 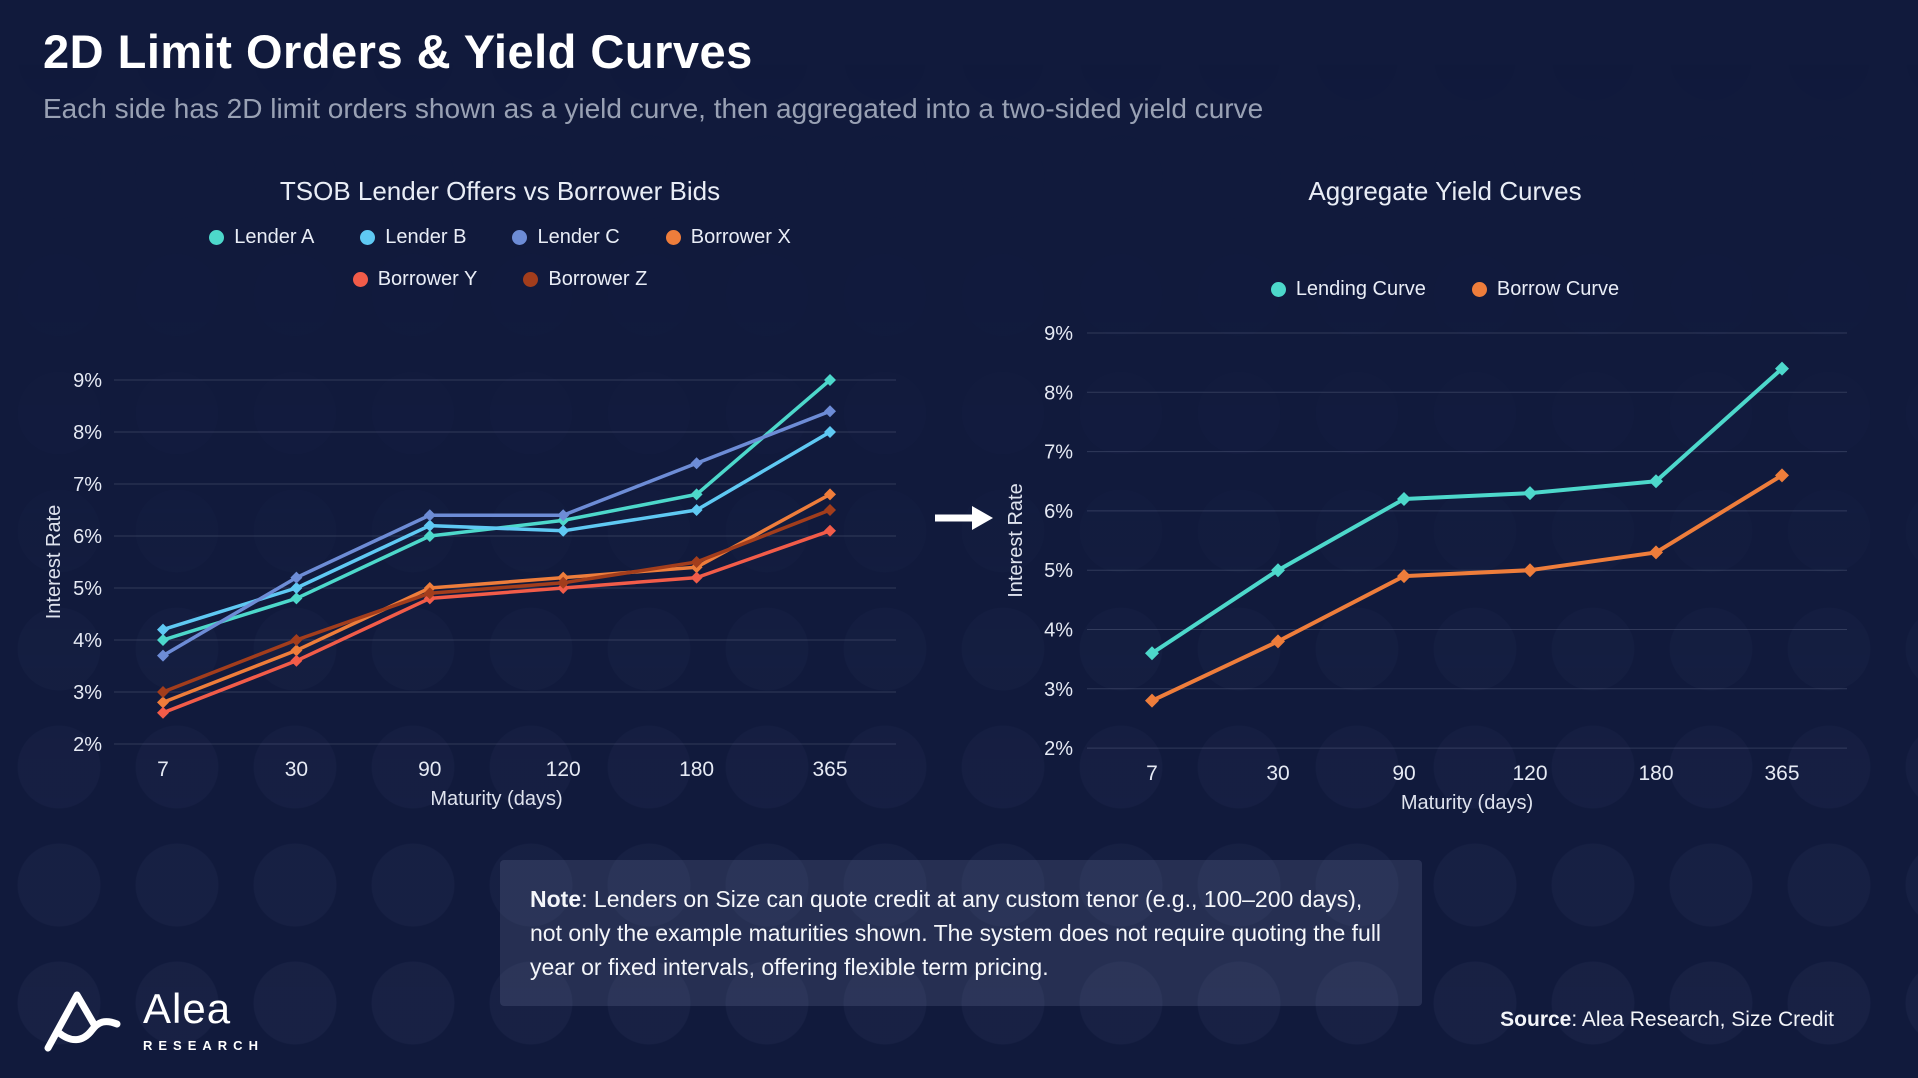 I want to click on legend-item-lending-curve: Lending Curve, so click(x=1348, y=289).